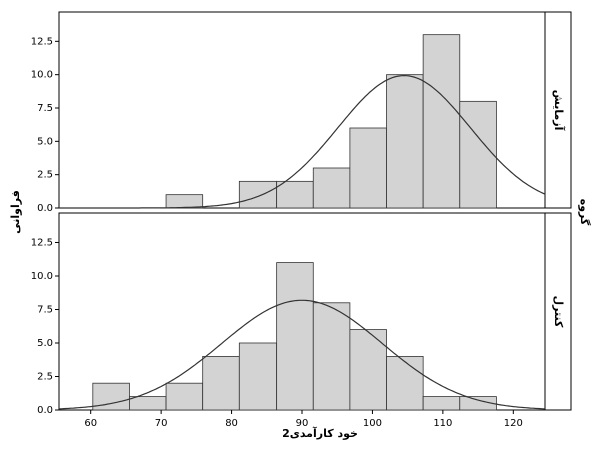  I want to click on panel-label: آزمایش, so click(559, 110).